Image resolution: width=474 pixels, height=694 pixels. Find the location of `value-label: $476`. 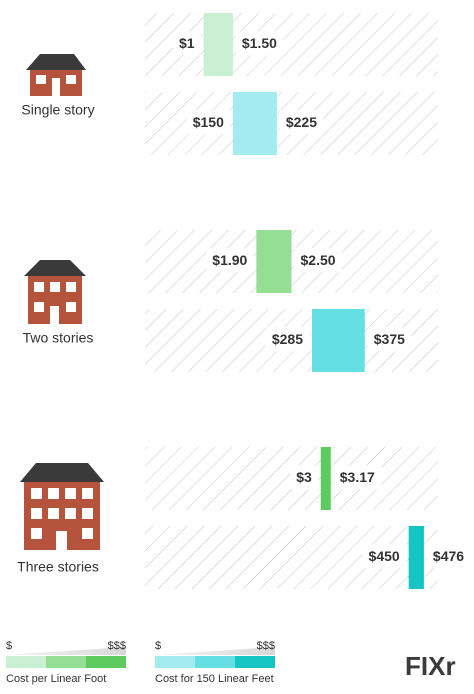

value-label: $476 is located at coordinates (448, 556).